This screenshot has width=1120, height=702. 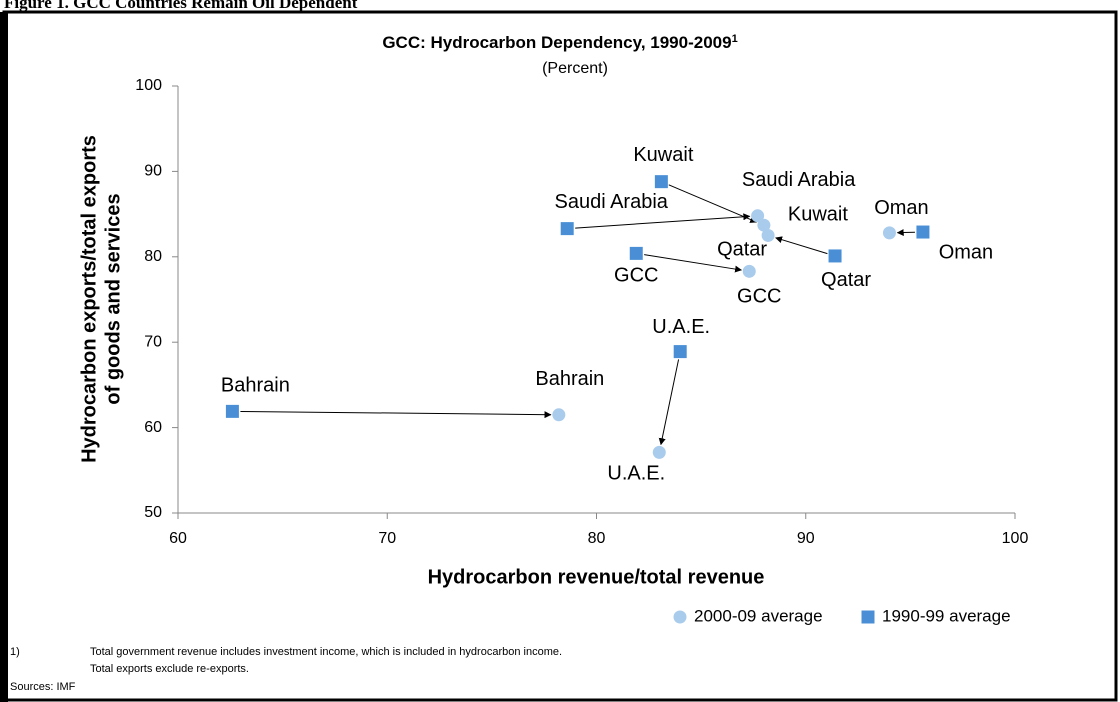 I want to click on x-axis-title: Hydrocarbon revenue/total revenue, so click(x=596, y=577).